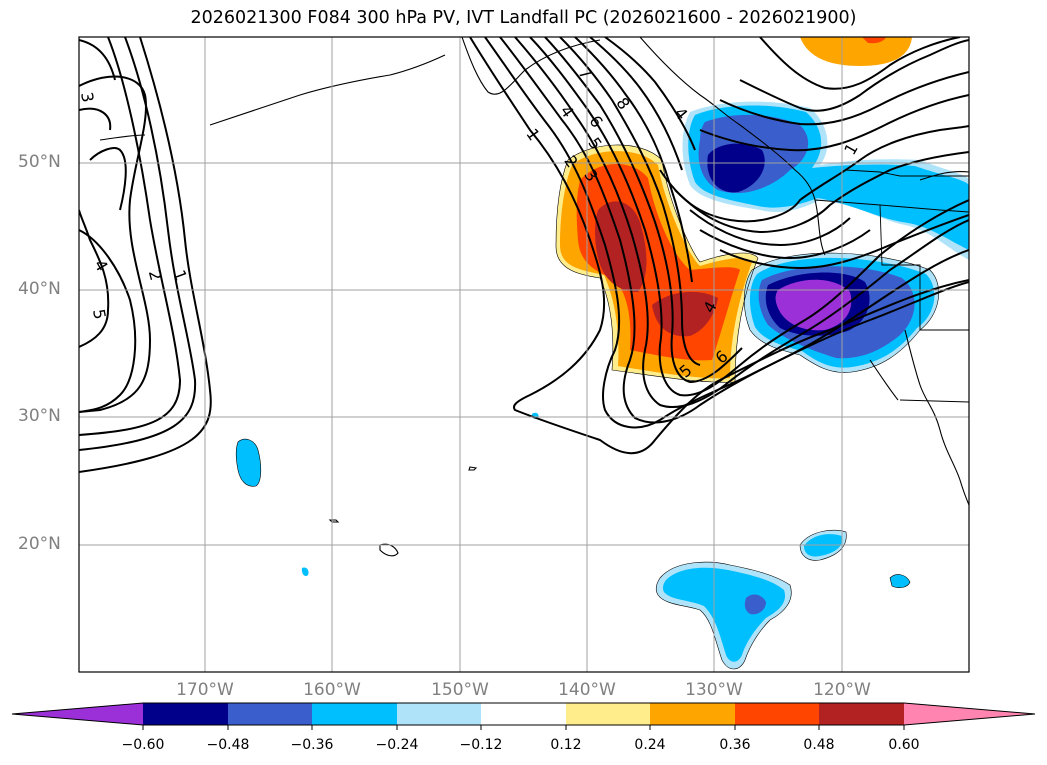 The width and height of the screenshot is (1047, 765). What do you see at coordinates (819, 745) in the screenshot?
I see `colorbar-tick-label: 0.48` at bounding box center [819, 745].